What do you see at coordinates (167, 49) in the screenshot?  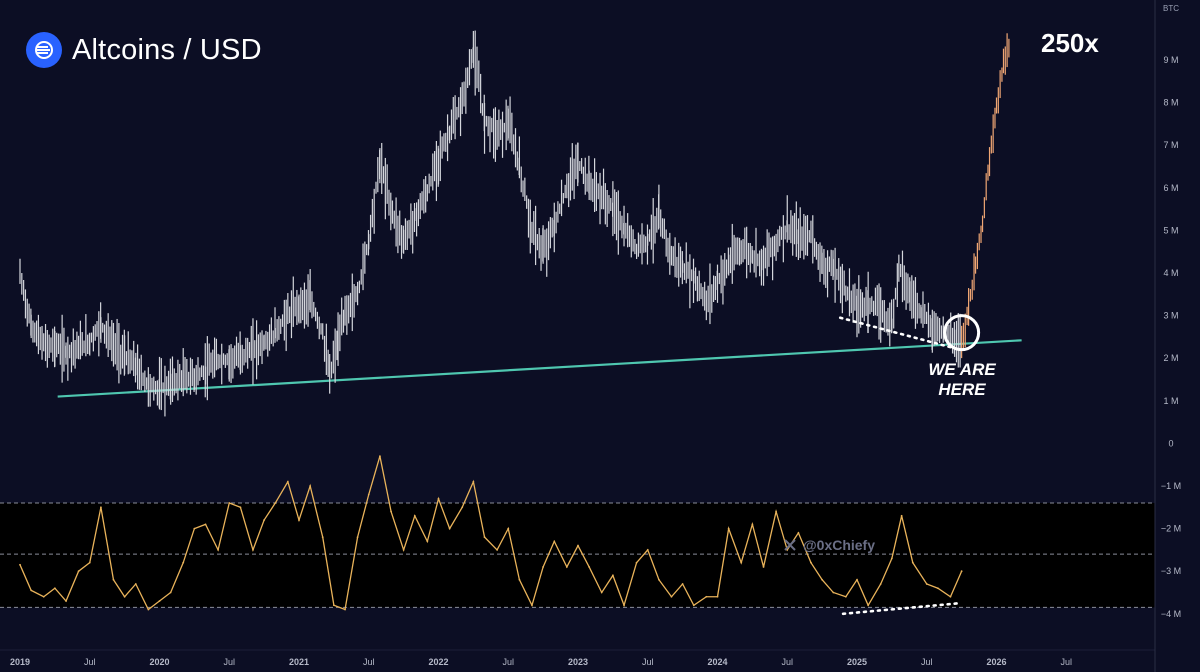 I see `chart-title: Altcoins / USD` at bounding box center [167, 49].